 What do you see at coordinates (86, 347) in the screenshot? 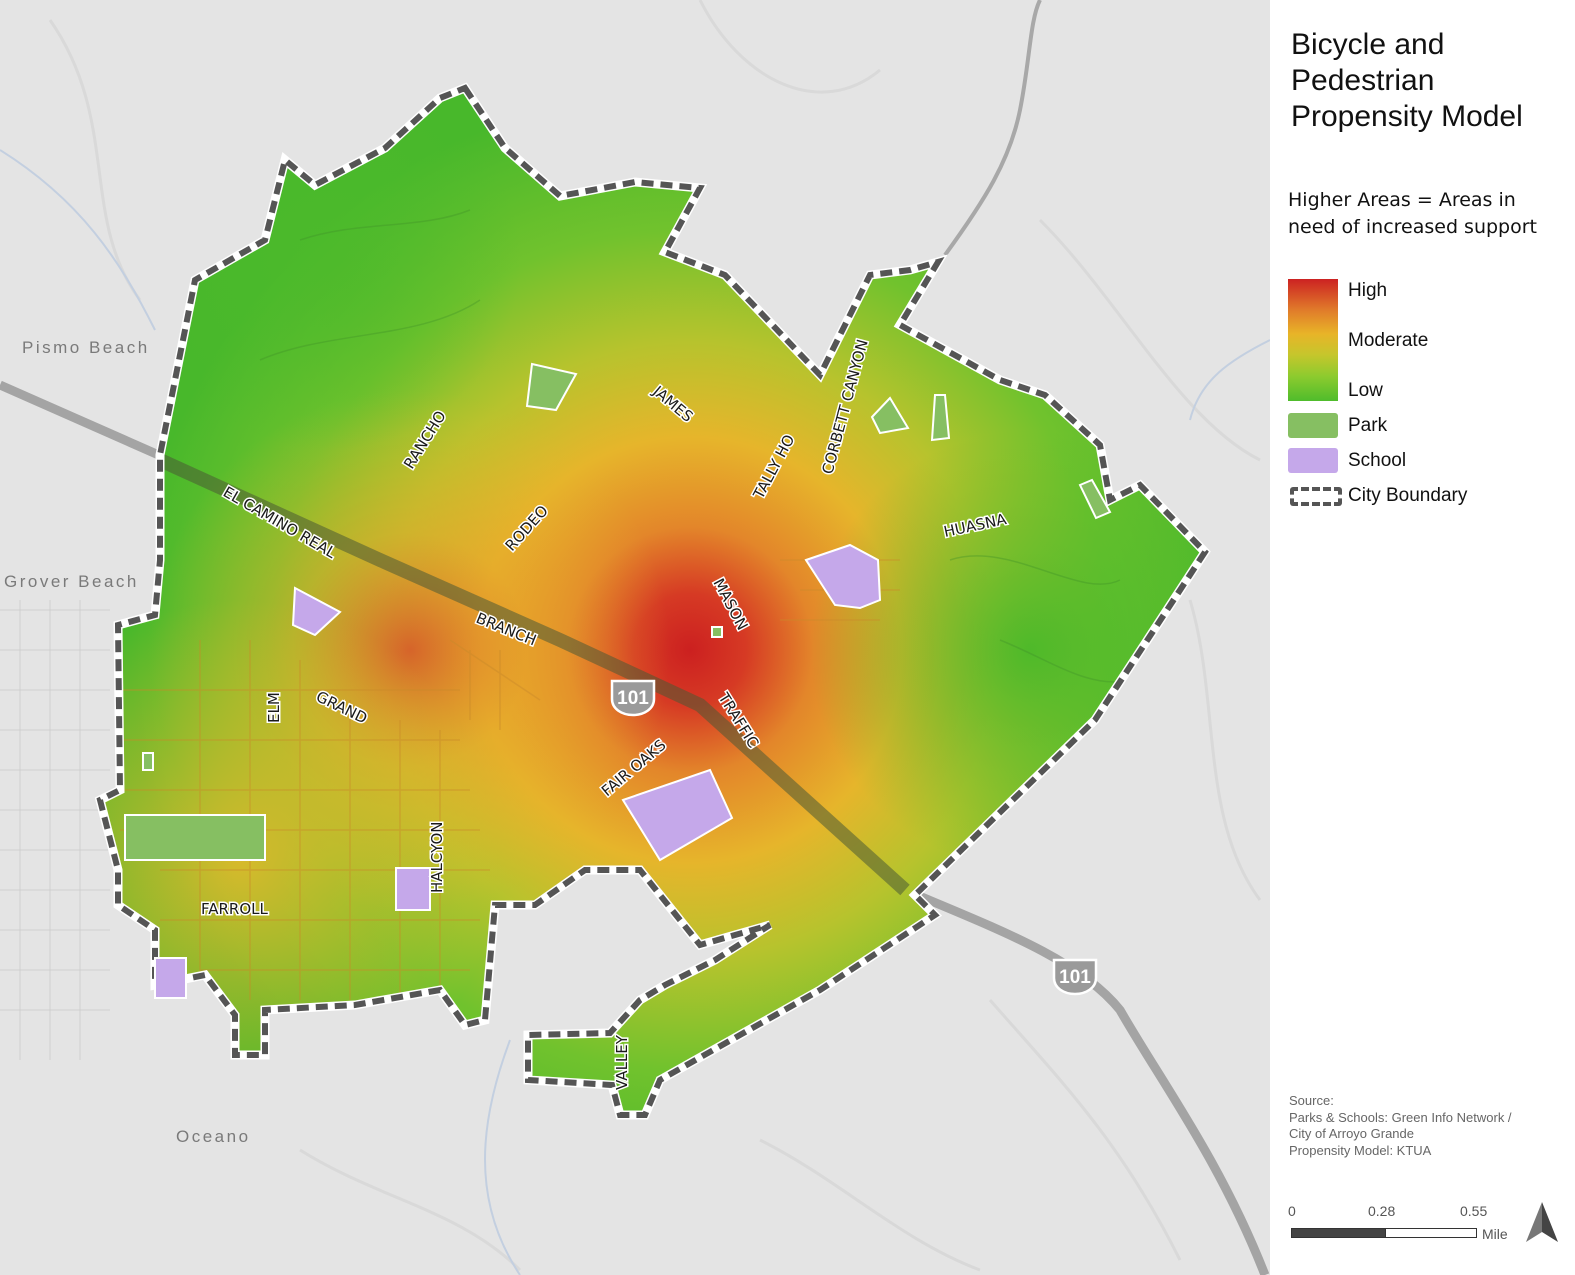
I see `place-label-pismo-beach: Pismo Beach` at bounding box center [86, 347].